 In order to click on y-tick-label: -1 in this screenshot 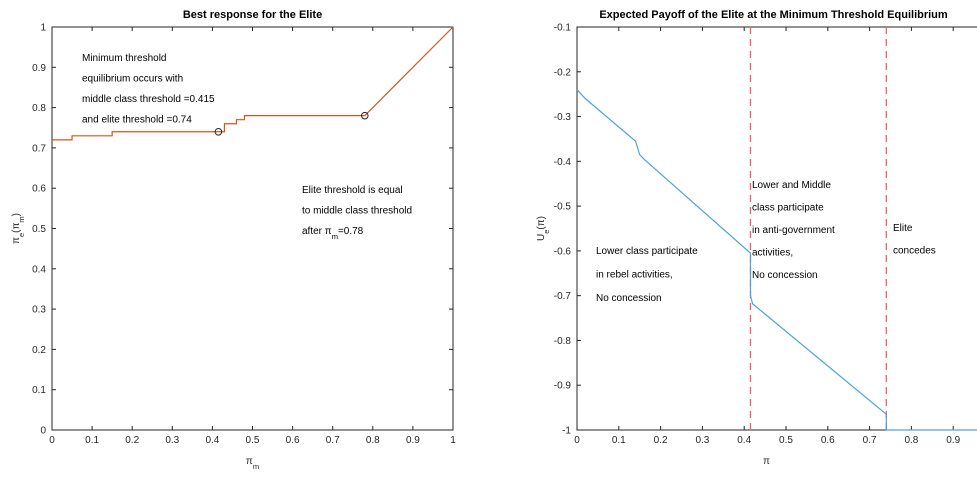, I will do `click(566, 431)`.